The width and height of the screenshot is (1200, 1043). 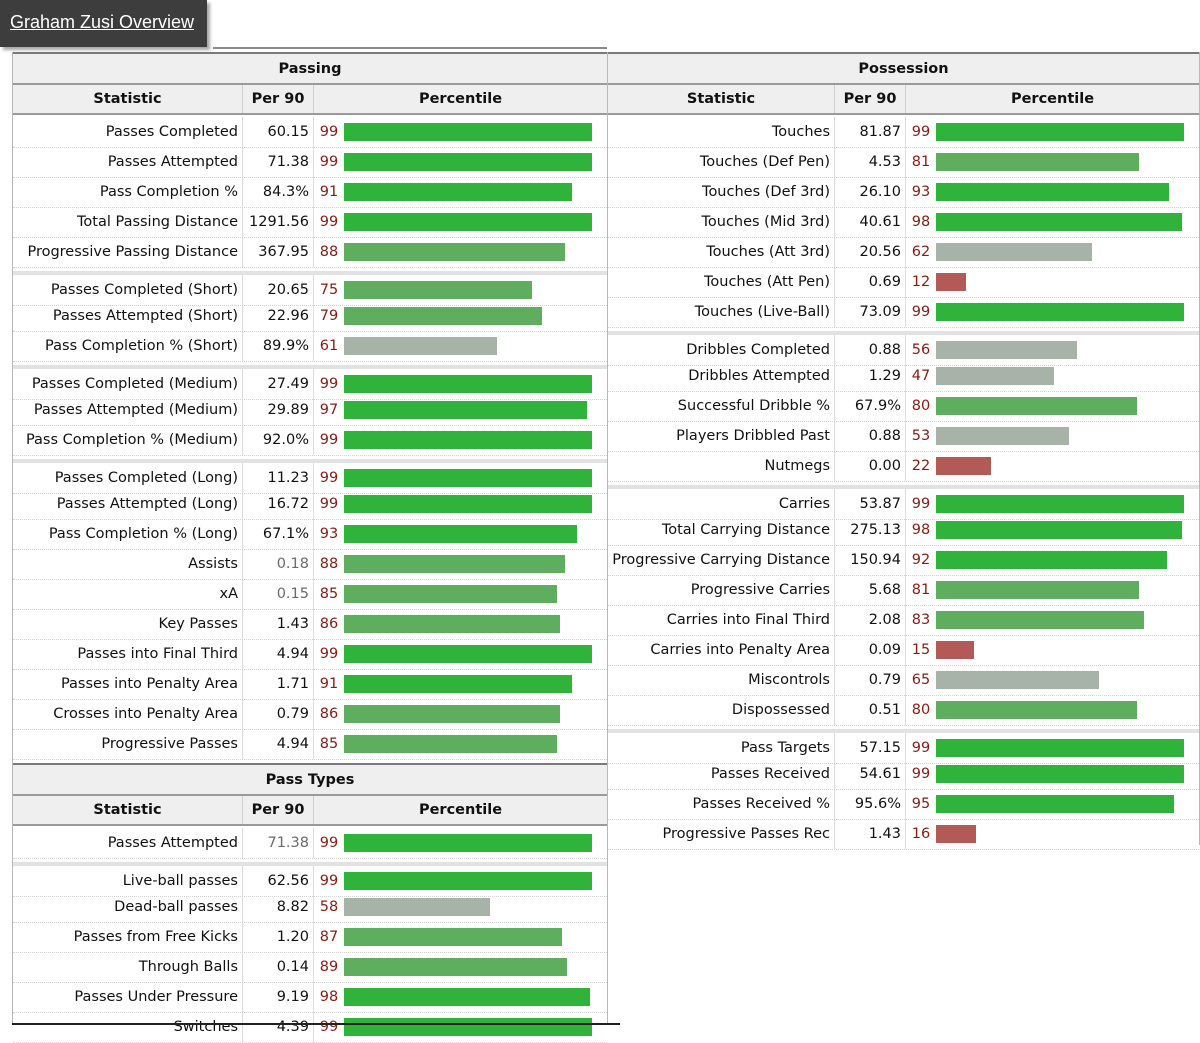 I want to click on stat-row: Passes Received 54.61 99, so click(x=903, y=774).